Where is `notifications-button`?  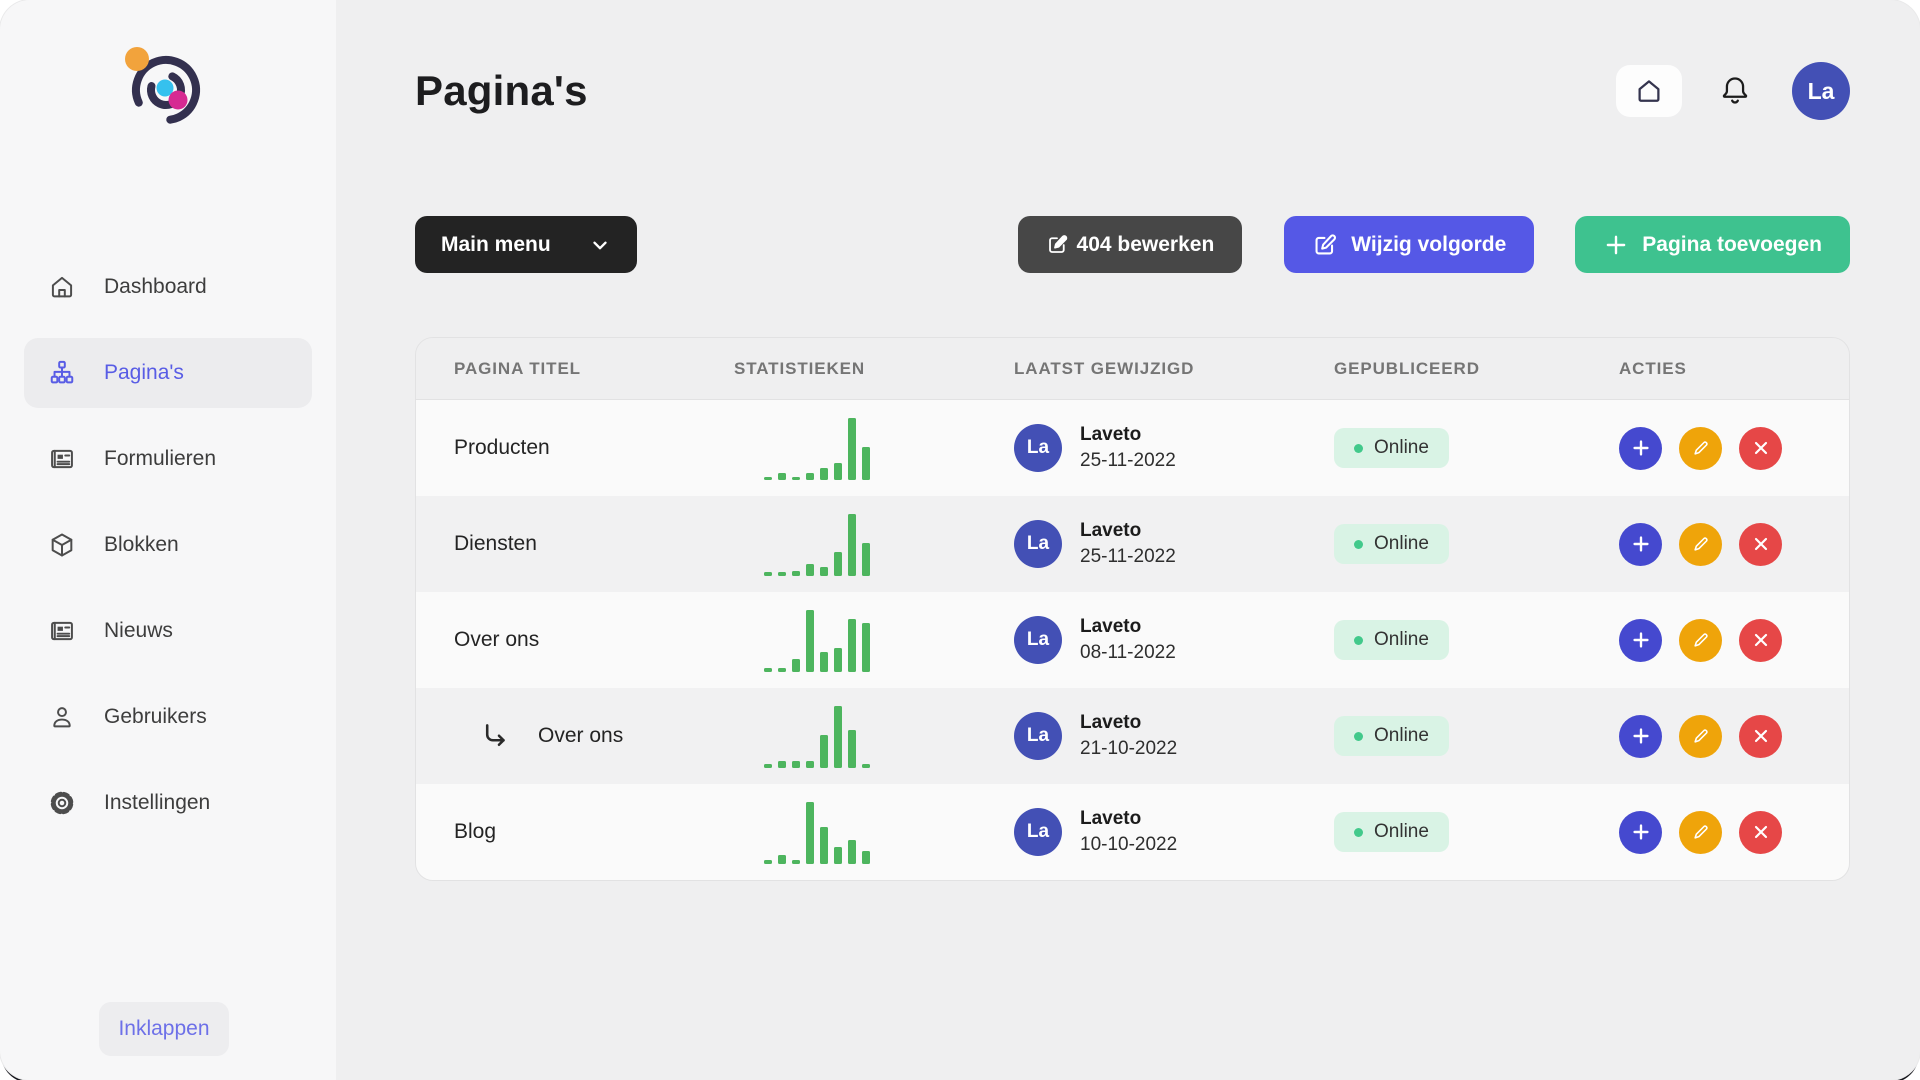
notifications-button is located at coordinates (1735, 91).